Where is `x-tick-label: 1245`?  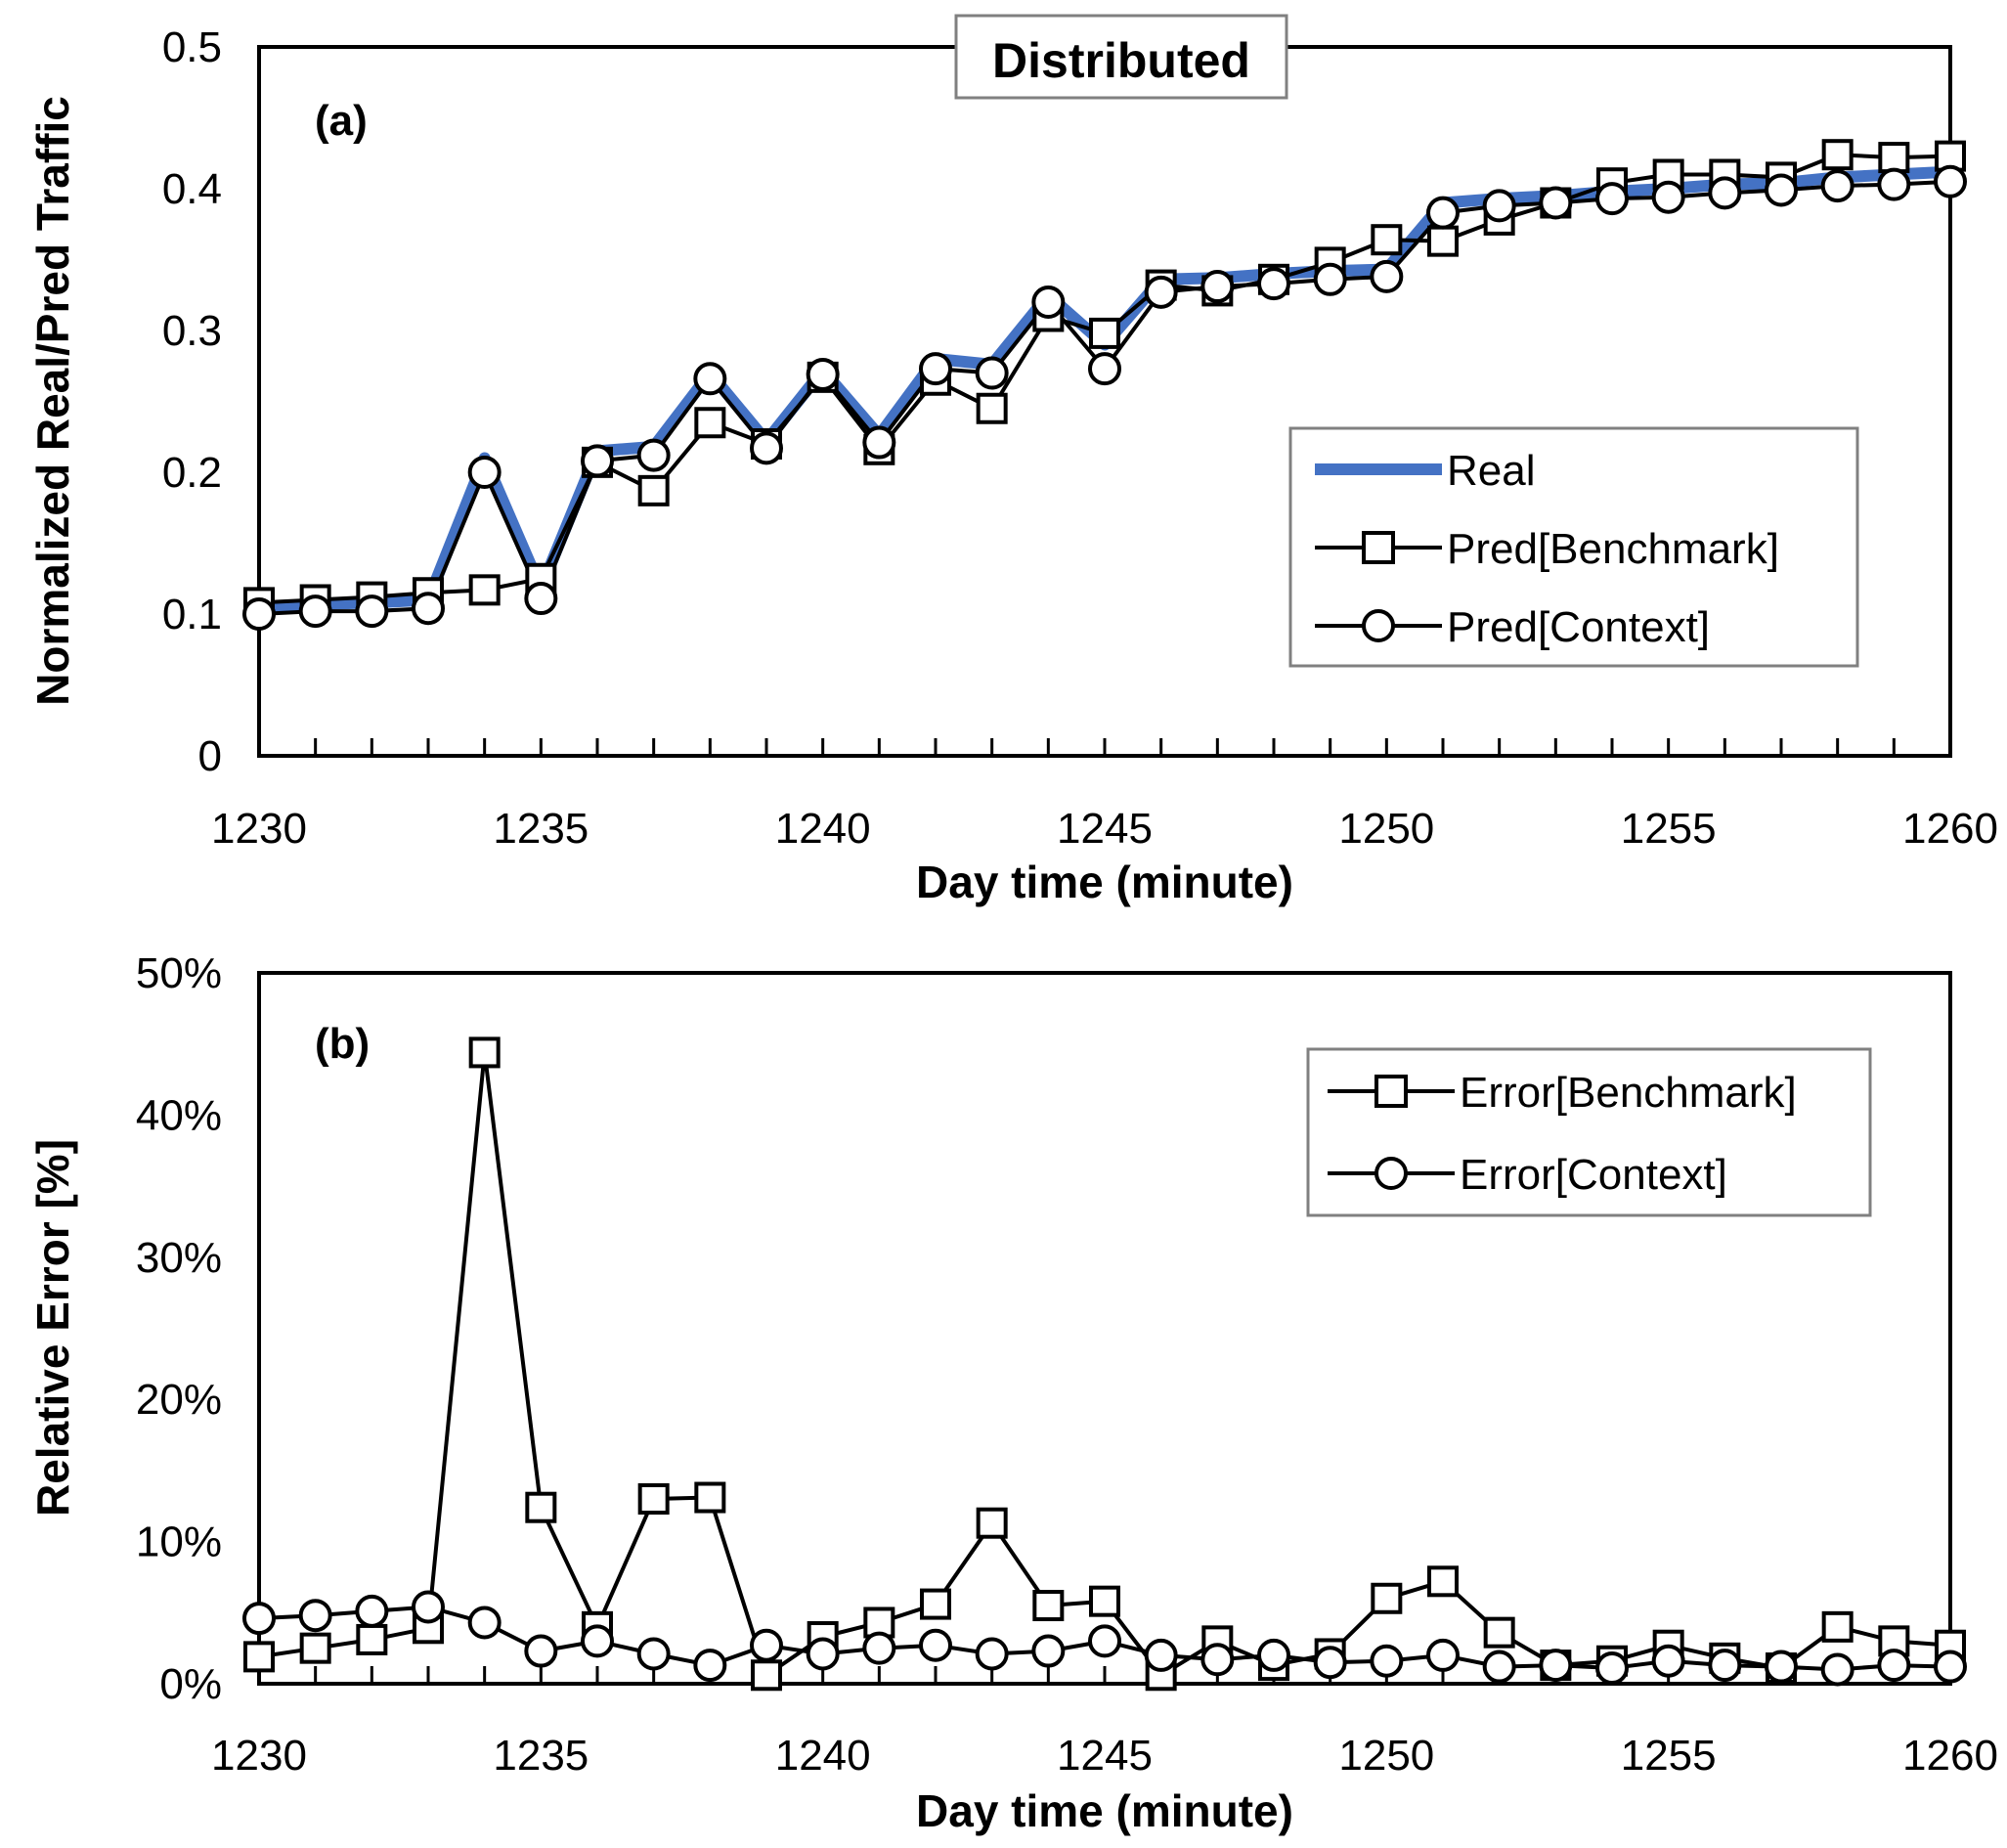 x-tick-label: 1245 is located at coordinates (1105, 829).